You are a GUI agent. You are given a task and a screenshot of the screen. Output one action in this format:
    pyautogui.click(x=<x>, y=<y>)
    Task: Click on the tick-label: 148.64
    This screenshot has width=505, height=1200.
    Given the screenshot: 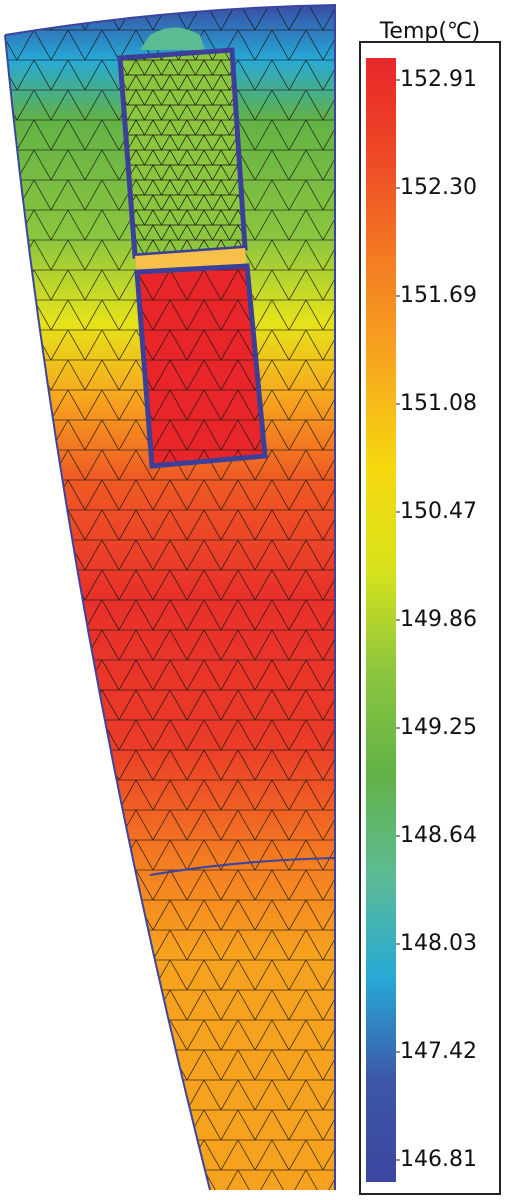 What is the action you would take?
    pyautogui.click(x=438, y=835)
    